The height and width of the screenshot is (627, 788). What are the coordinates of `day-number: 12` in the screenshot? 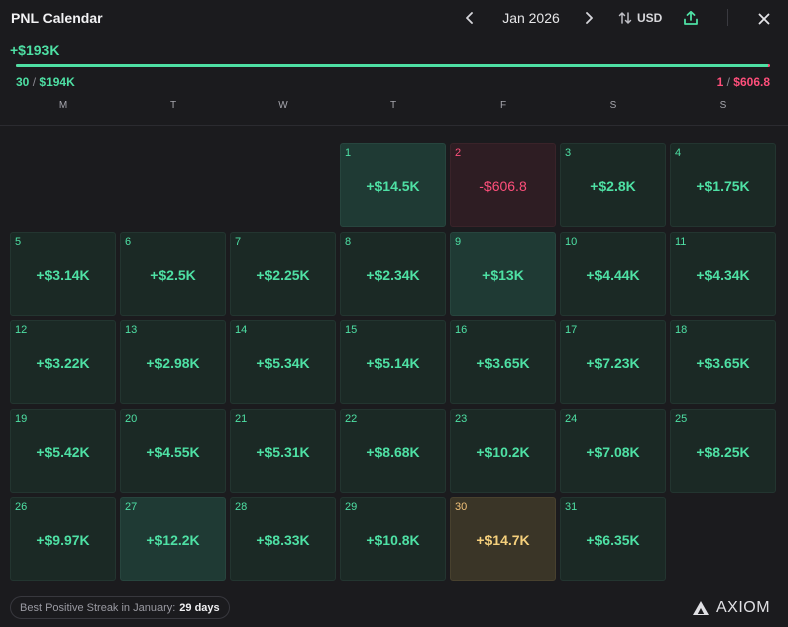 It's located at (21, 330).